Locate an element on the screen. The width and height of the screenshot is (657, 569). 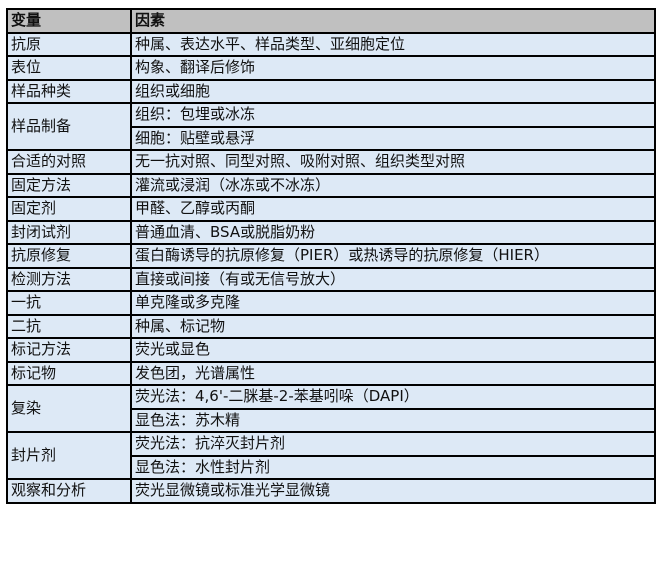
header-row: 变量 因素 is located at coordinates (331, 21).